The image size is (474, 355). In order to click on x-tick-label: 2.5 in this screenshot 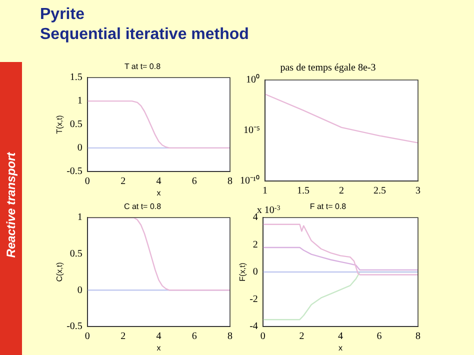, I will do `click(380, 191)`.